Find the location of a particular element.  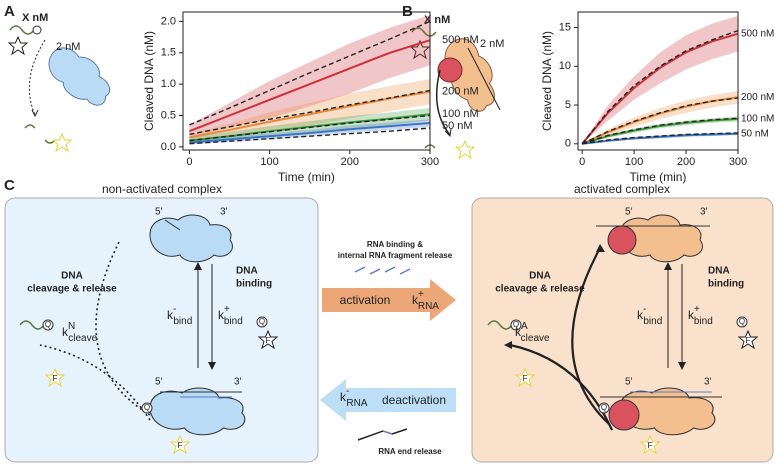

y-tick-label: 15 is located at coordinates (565, 27).